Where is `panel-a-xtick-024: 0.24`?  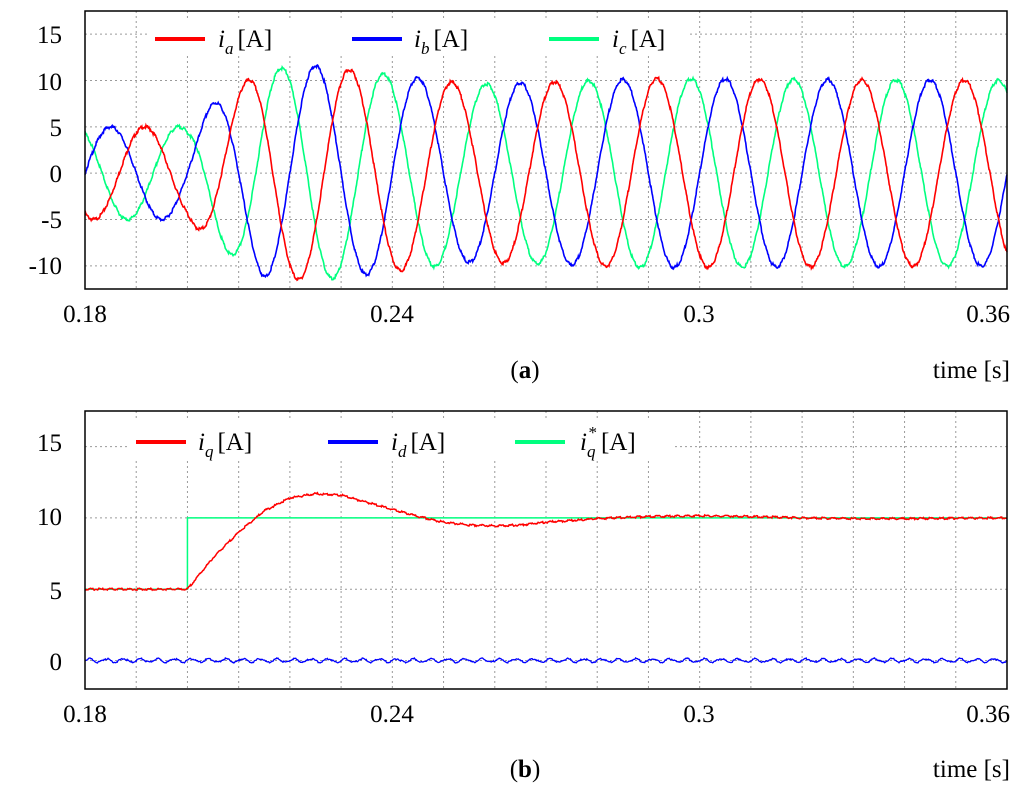
panel-a-xtick-024: 0.24 is located at coordinates (392, 314).